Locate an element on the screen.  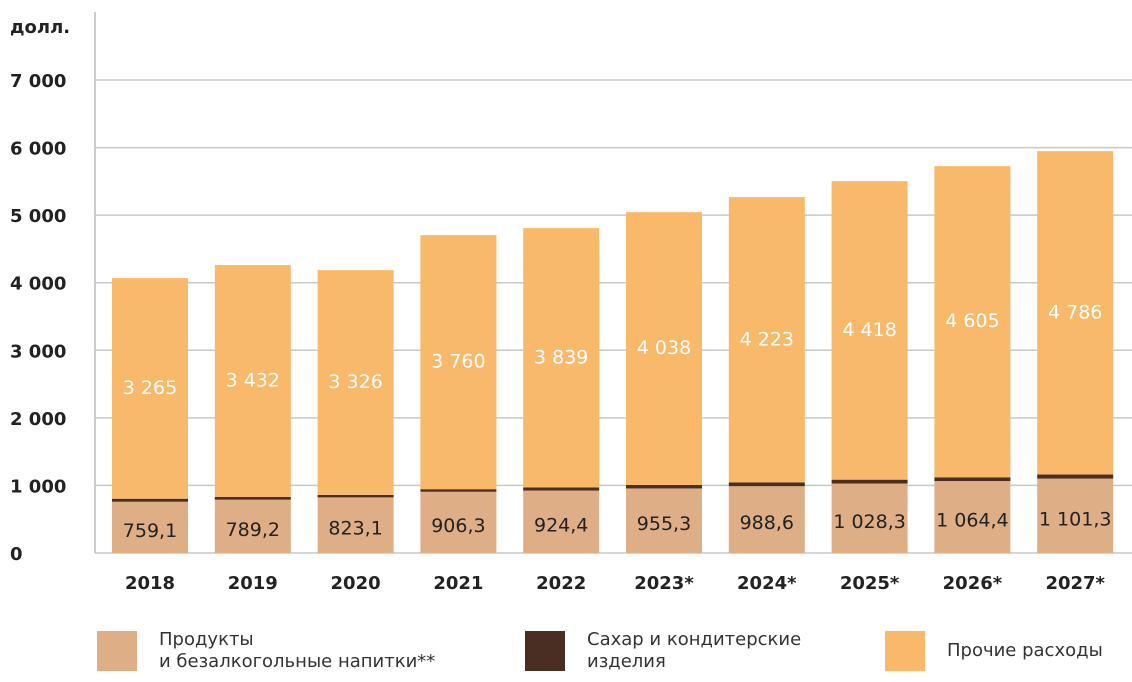
x-tick-label: 2022 is located at coordinates (561, 583).